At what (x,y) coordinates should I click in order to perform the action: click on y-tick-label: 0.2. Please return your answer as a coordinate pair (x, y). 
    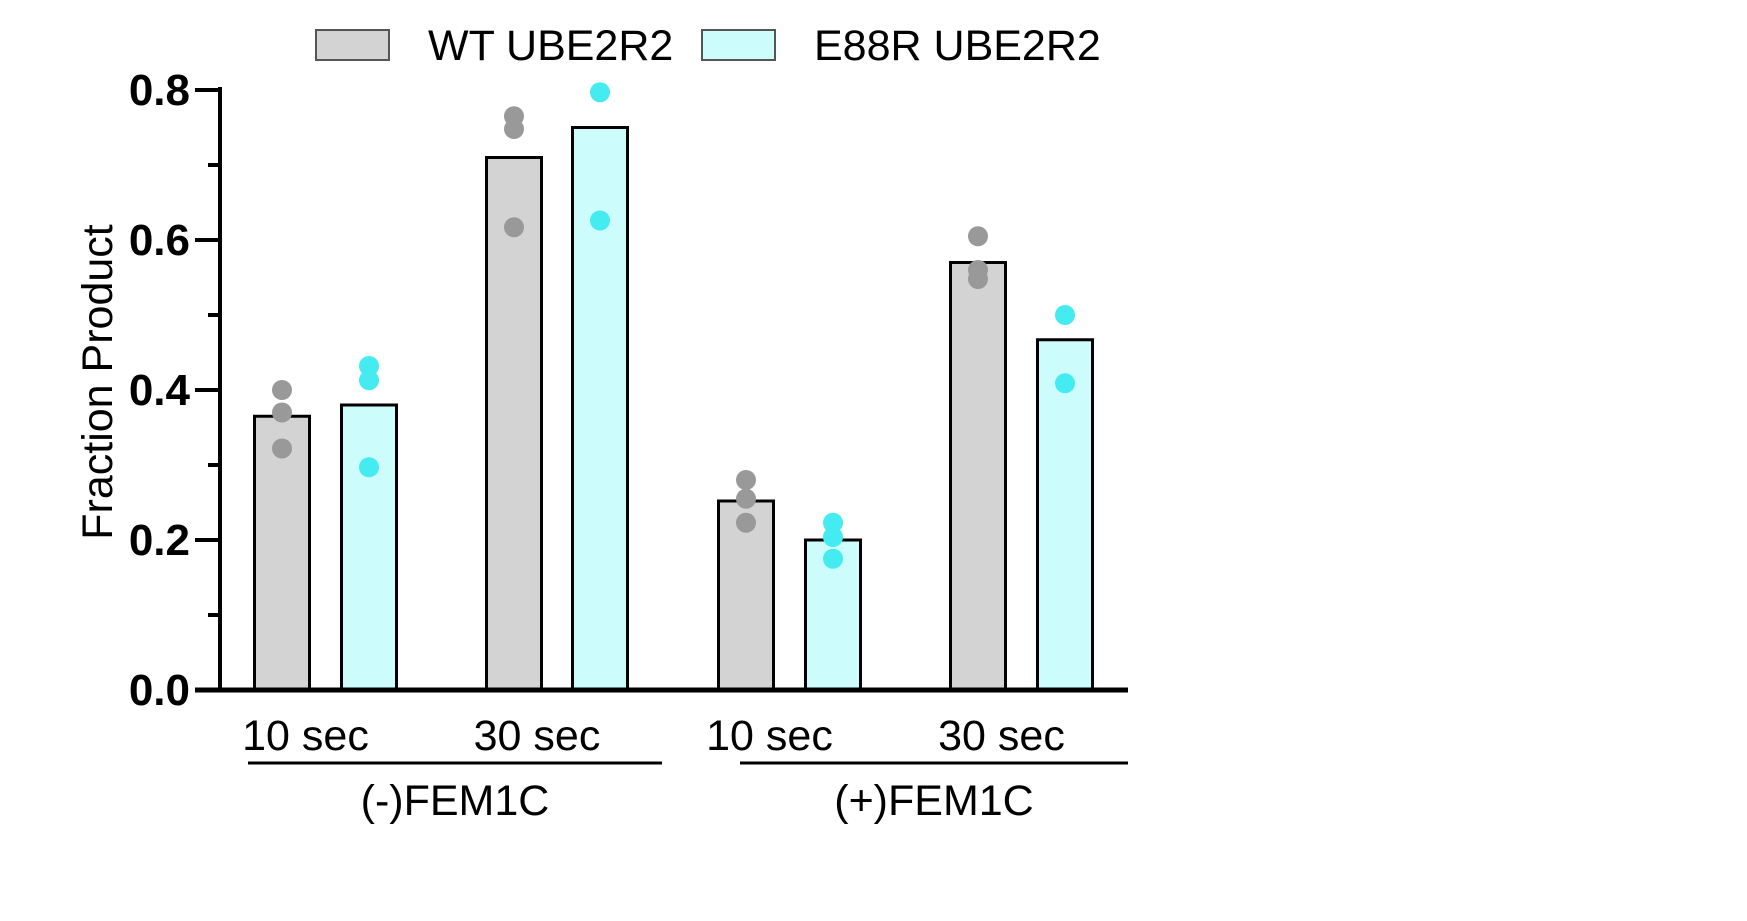
    Looking at the image, I should click on (159, 540).